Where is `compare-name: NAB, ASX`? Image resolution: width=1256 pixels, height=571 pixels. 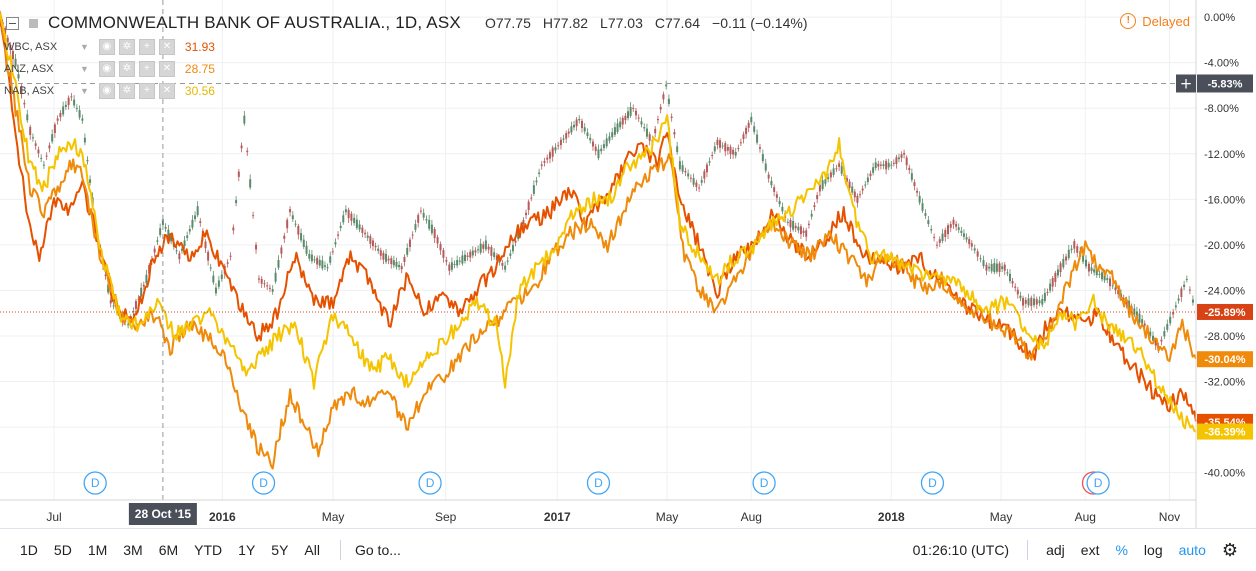
compare-name: NAB, ASX is located at coordinates (29, 91).